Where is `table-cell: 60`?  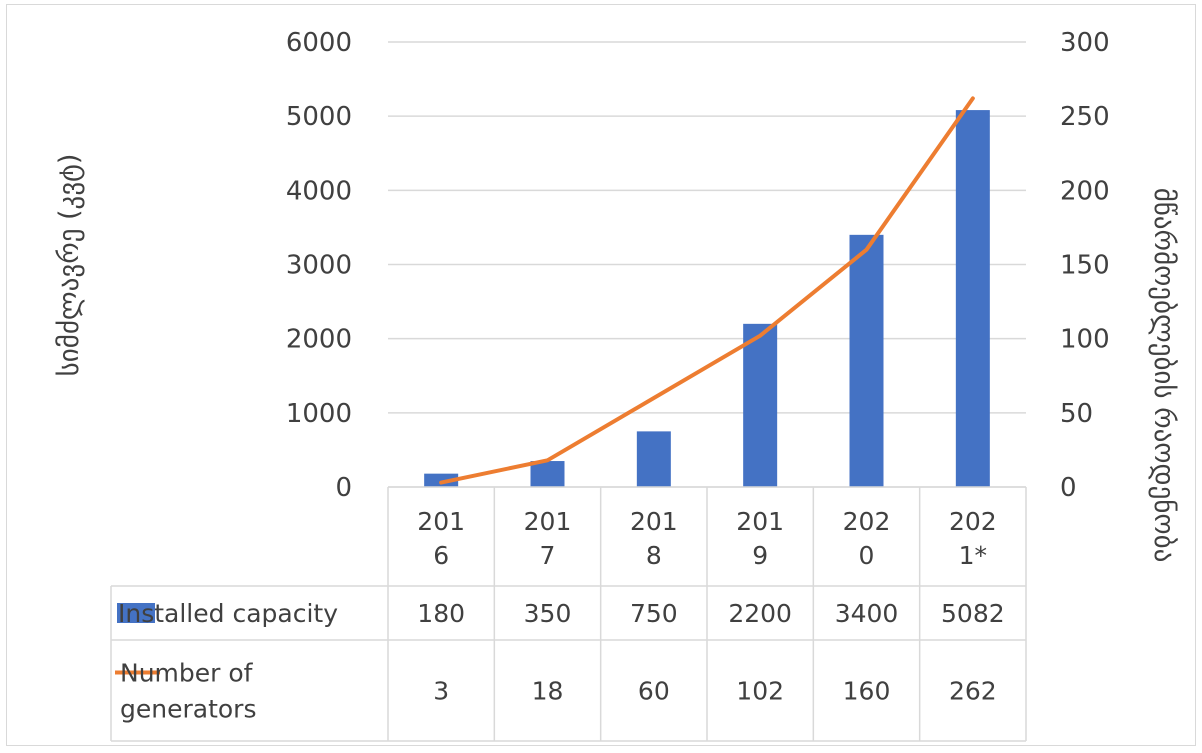 table-cell: 60 is located at coordinates (654, 691).